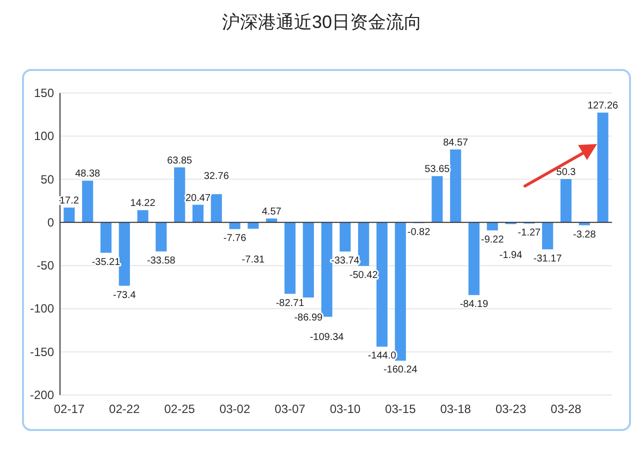 This screenshot has width=644, height=458. I want to click on data-label: 48.38, so click(88, 174).